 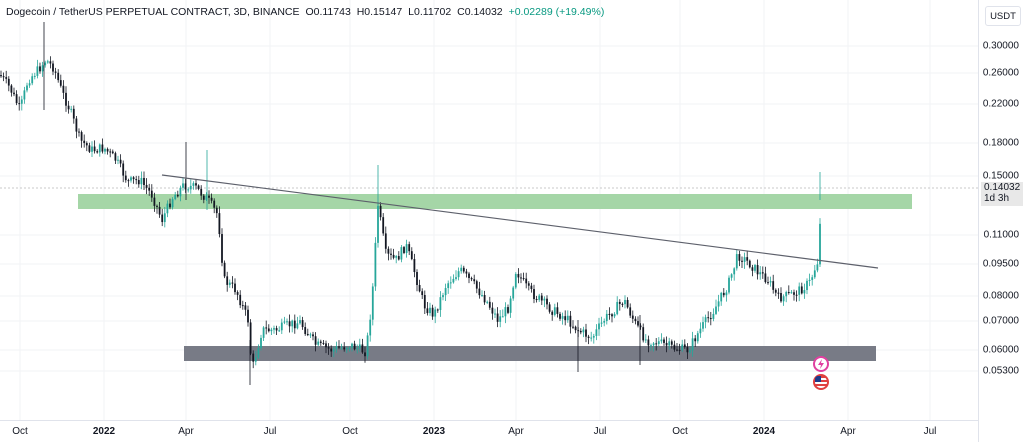 I want to click on lightning-event-icon, so click(x=821, y=364).